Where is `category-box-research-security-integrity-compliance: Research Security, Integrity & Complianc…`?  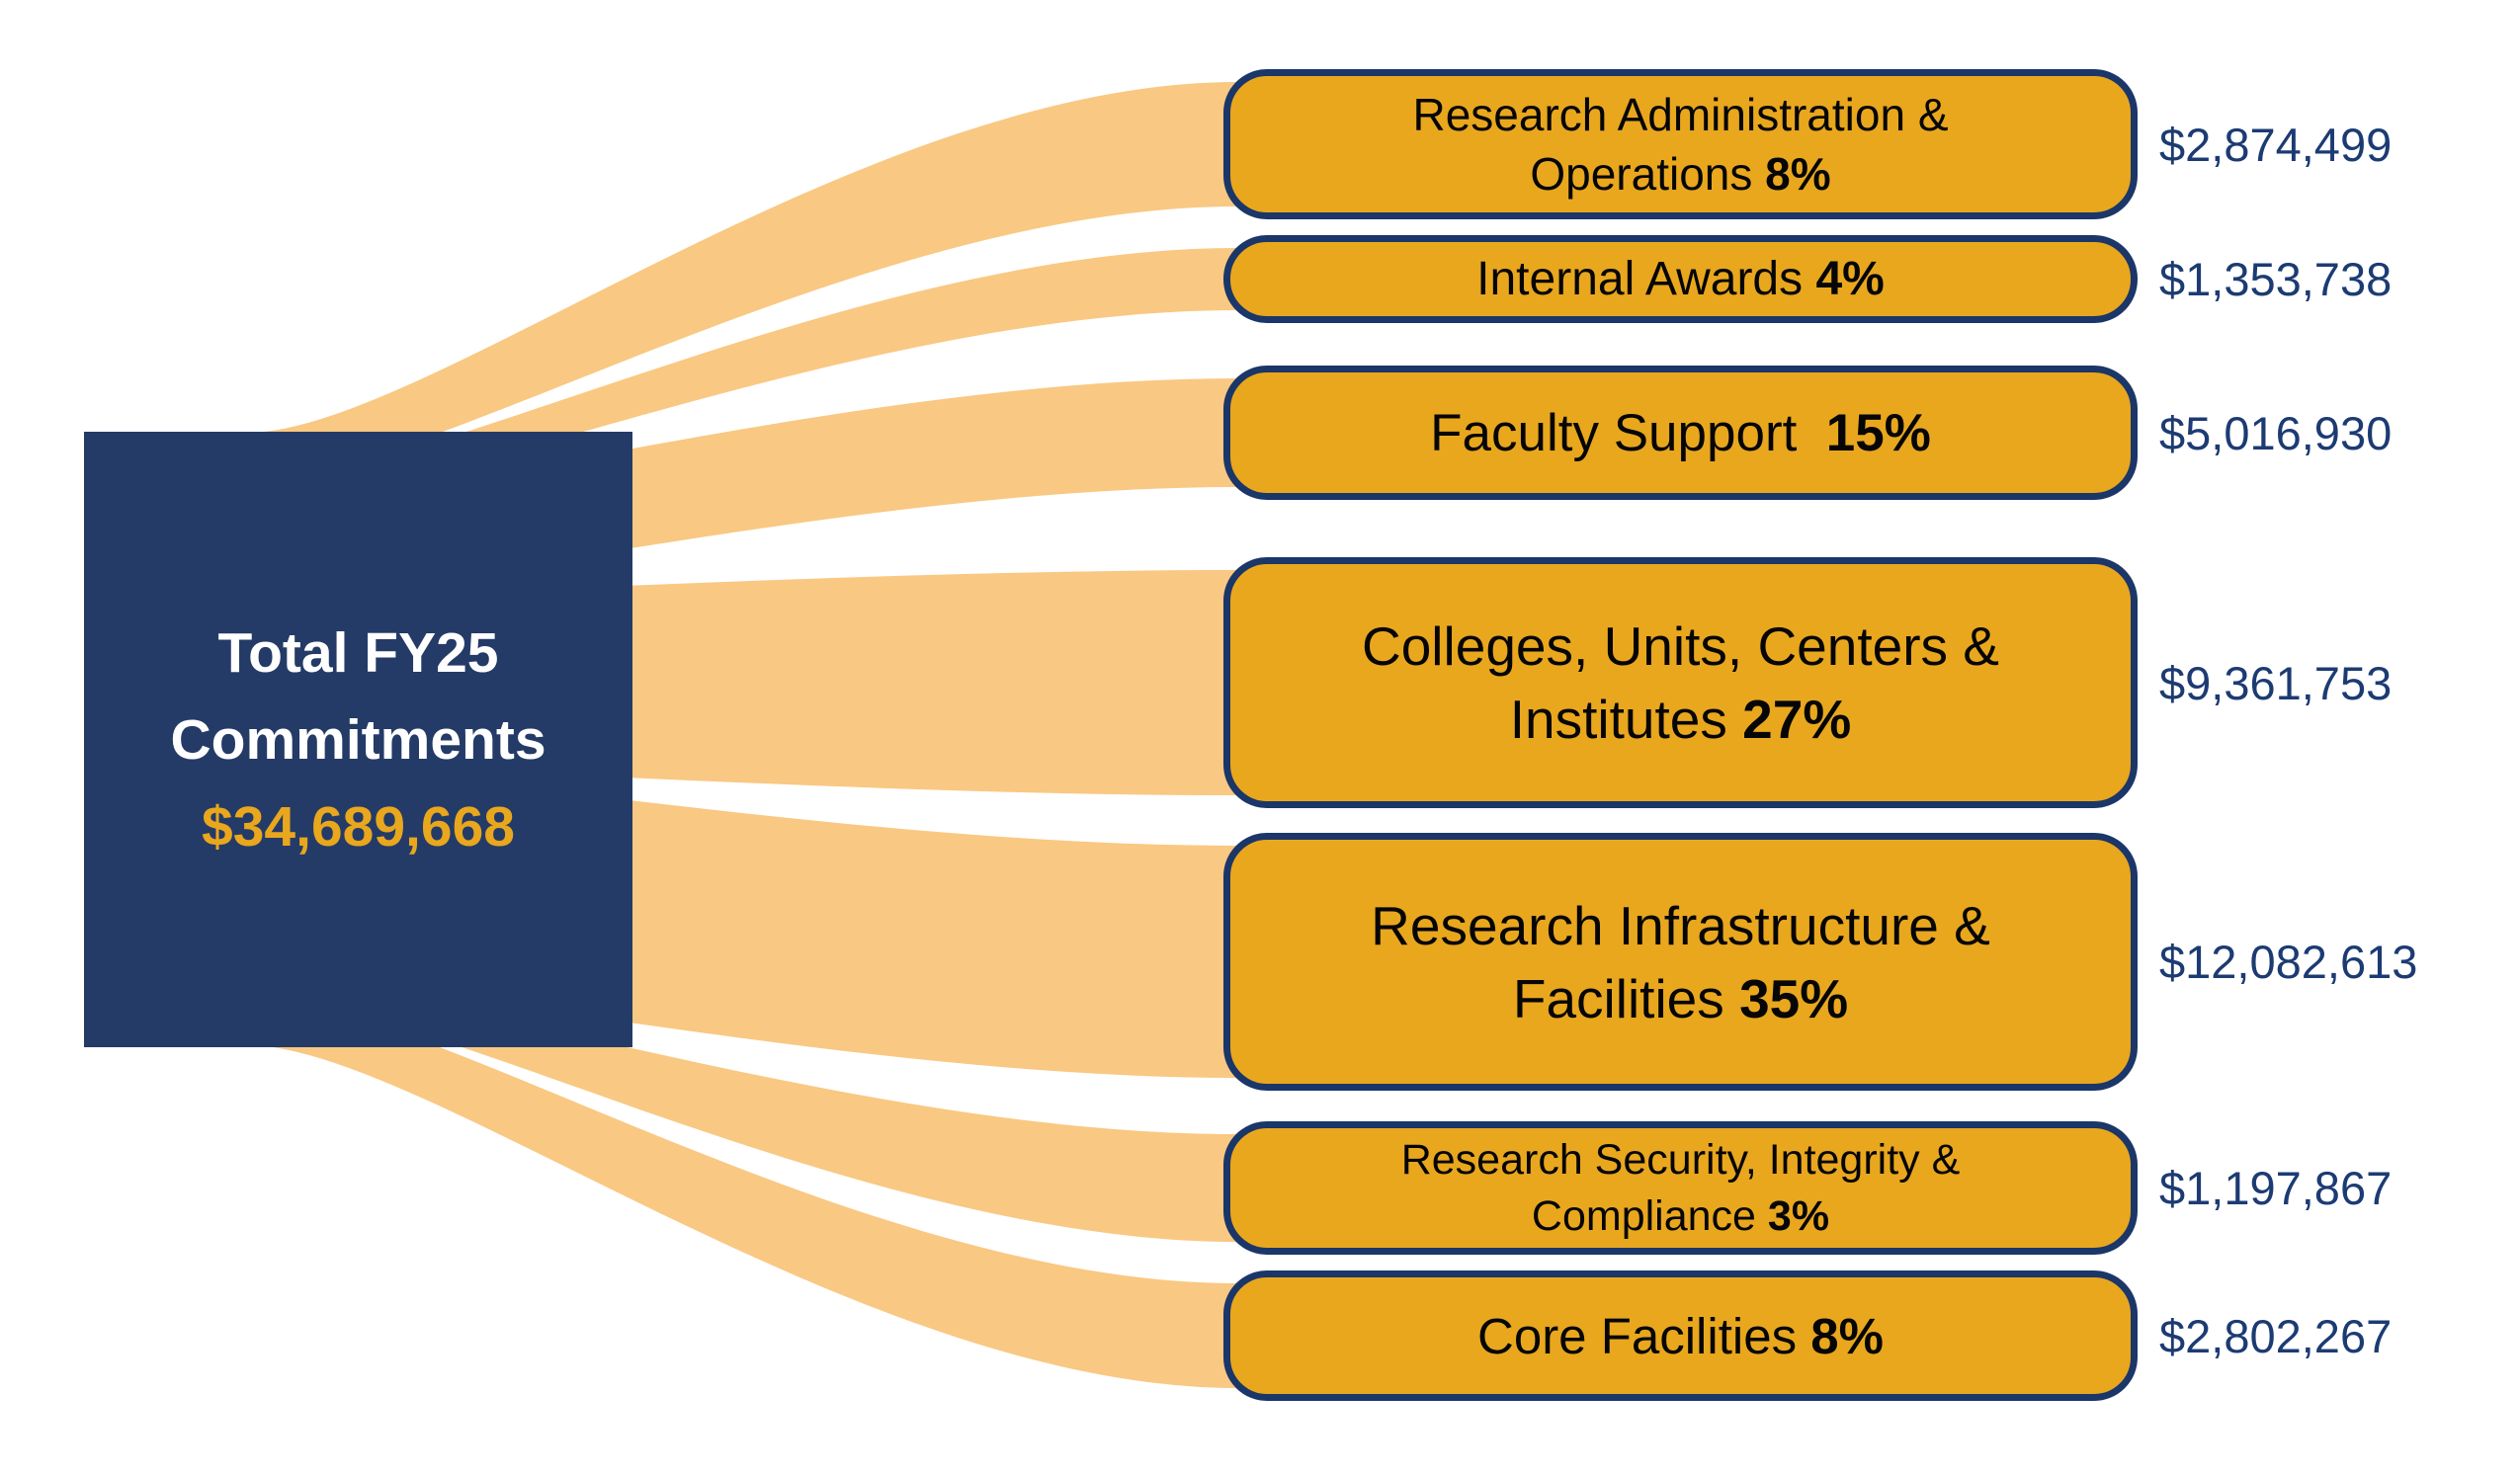
category-box-research-security-integrity-compliance: Research Security, Integrity & Complianc… is located at coordinates (1680, 1188).